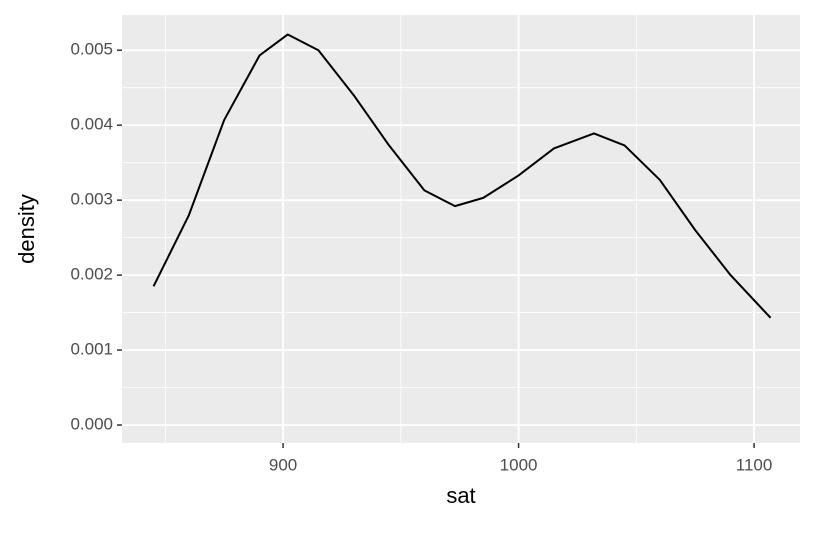 This screenshot has width=816, height=533. Describe the element at coordinates (283, 464) in the screenshot. I see `x-tick-label: 900` at that location.